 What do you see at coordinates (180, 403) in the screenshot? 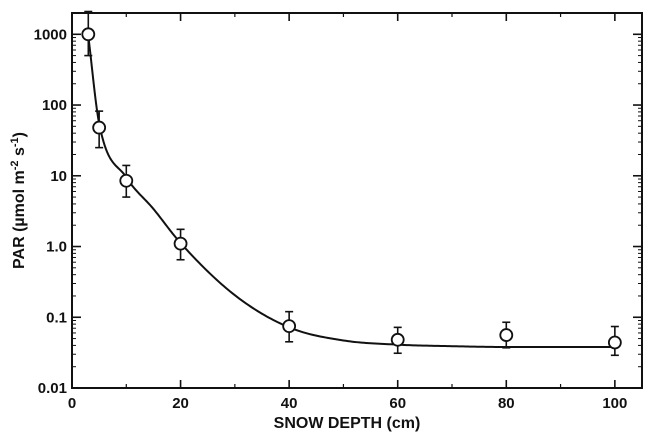
I see `x-tick-label: 20` at bounding box center [180, 403].